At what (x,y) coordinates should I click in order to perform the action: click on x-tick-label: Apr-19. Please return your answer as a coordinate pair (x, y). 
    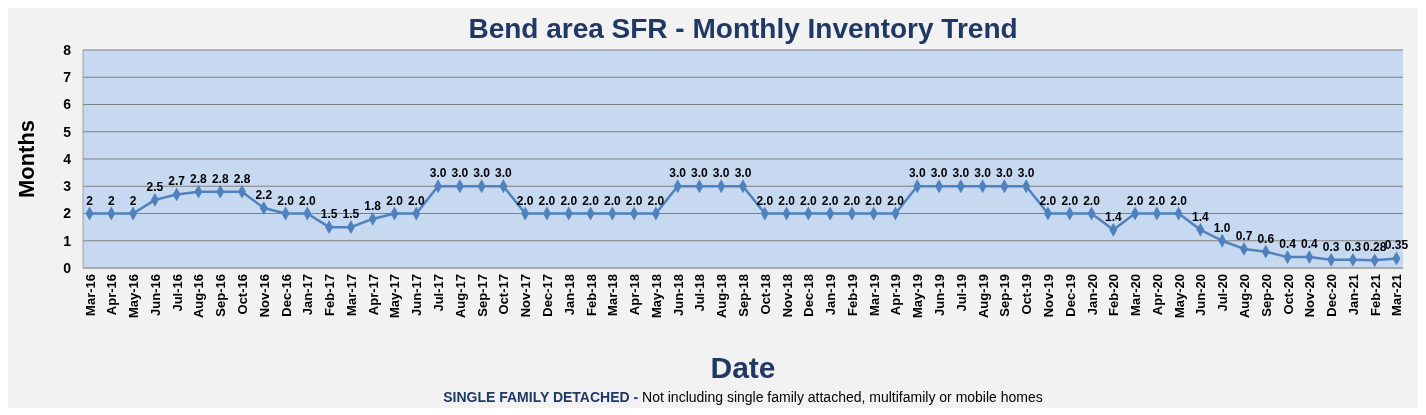
    Looking at the image, I should click on (896, 295).